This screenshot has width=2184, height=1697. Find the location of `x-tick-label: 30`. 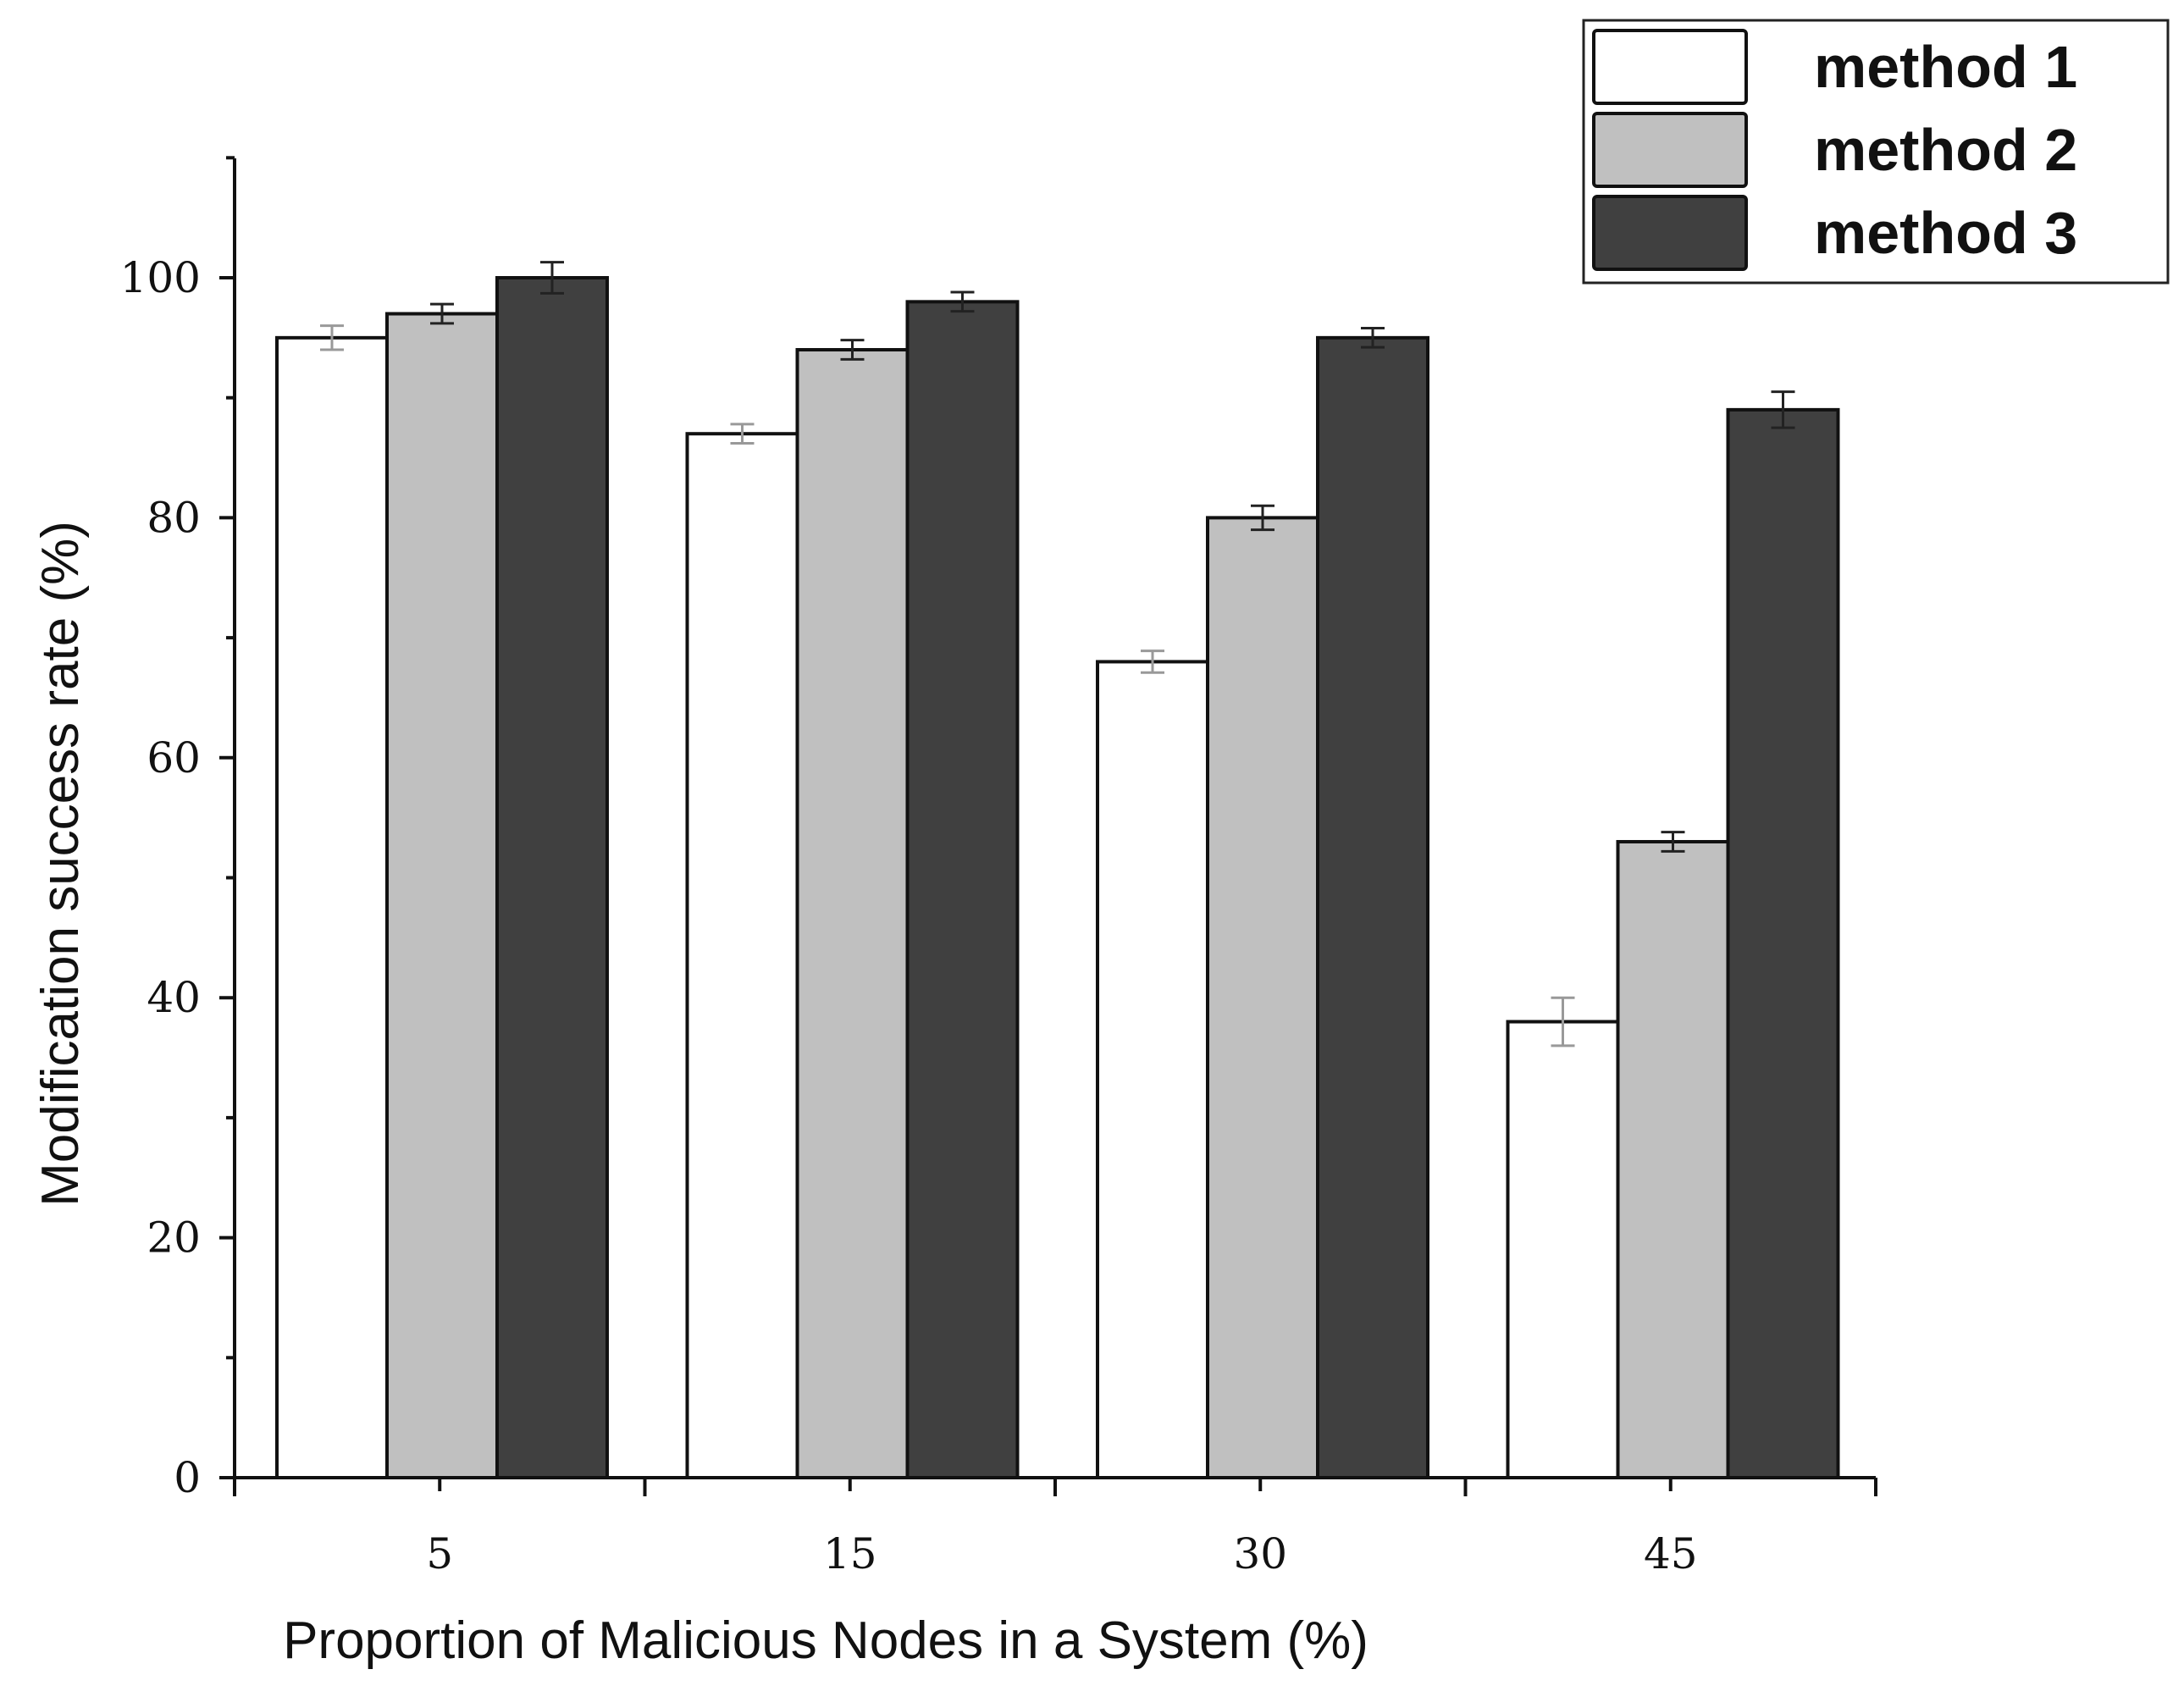

x-tick-label: 30 is located at coordinates (1260, 1553).